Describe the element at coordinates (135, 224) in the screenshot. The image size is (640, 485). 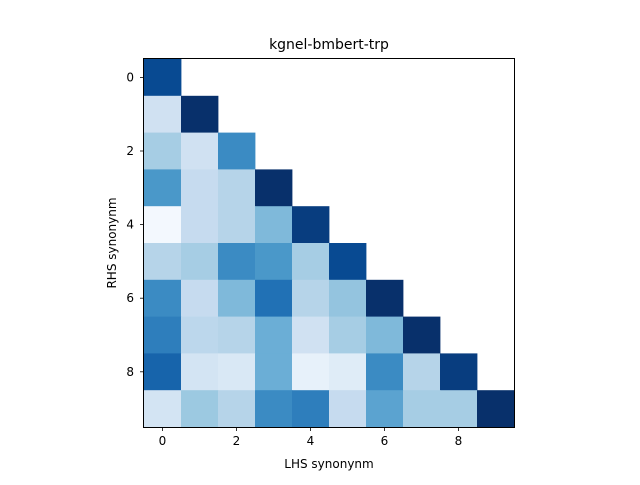
I see `y-axis-ticks: 0 2 4 6 8` at that location.